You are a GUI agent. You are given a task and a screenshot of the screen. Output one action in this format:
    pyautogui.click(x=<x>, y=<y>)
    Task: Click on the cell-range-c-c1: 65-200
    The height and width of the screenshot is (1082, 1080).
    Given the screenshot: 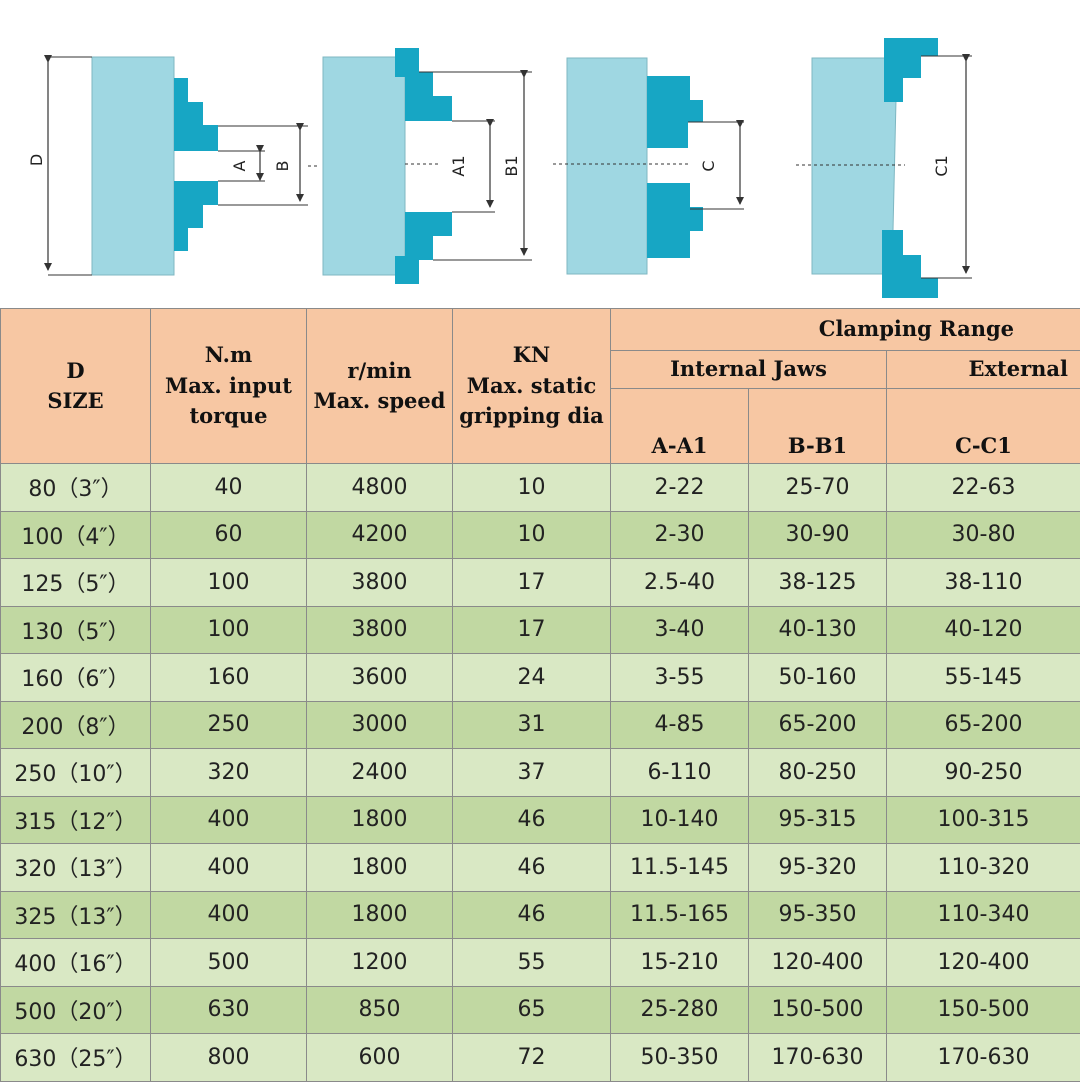 What is the action you would take?
    pyautogui.click(x=983, y=725)
    